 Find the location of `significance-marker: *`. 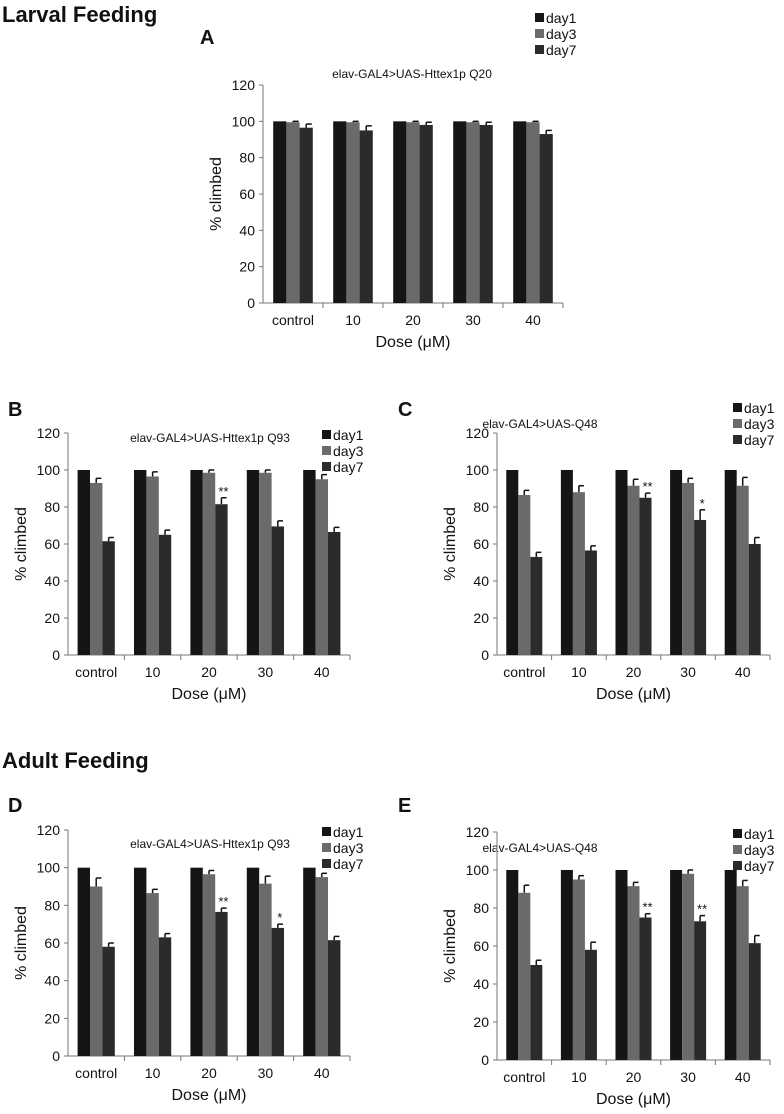

significance-marker: * is located at coordinates (702, 503).